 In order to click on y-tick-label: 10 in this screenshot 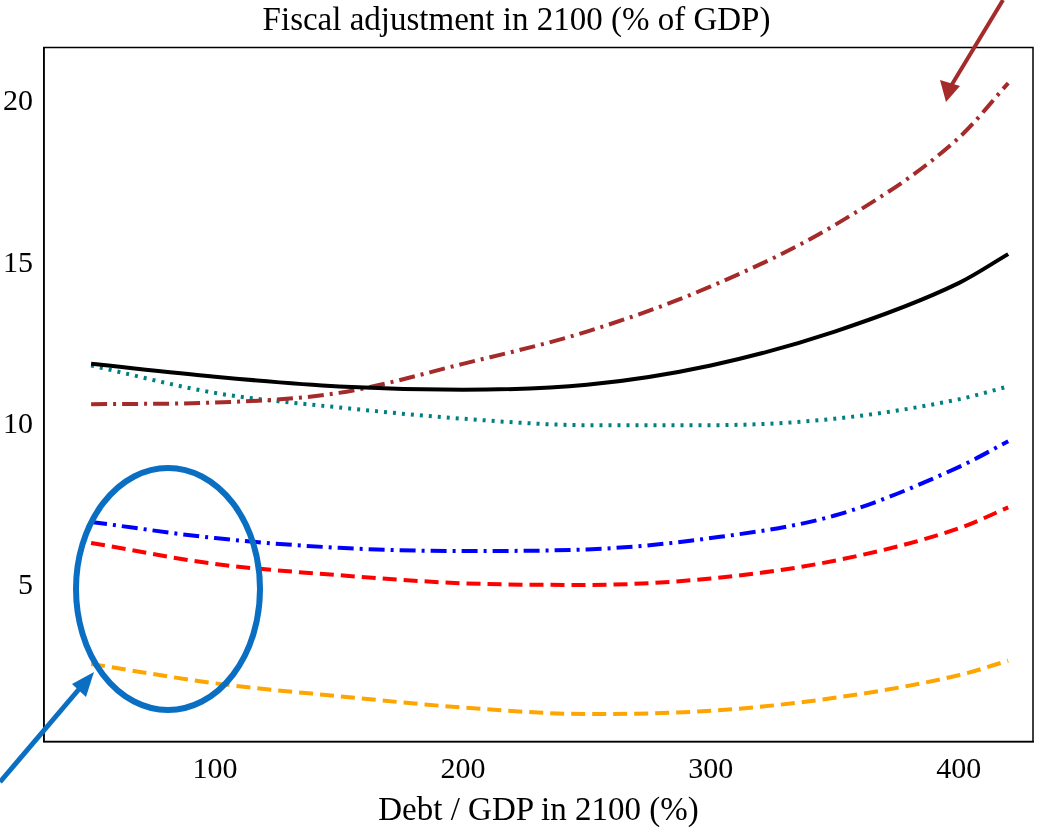, I will do `click(18, 423)`.